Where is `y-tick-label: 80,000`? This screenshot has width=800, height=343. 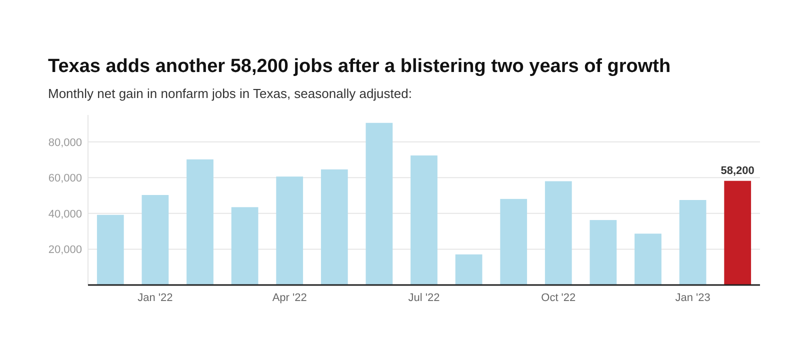 y-tick-label: 80,000 is located at coordinates (65, 142).